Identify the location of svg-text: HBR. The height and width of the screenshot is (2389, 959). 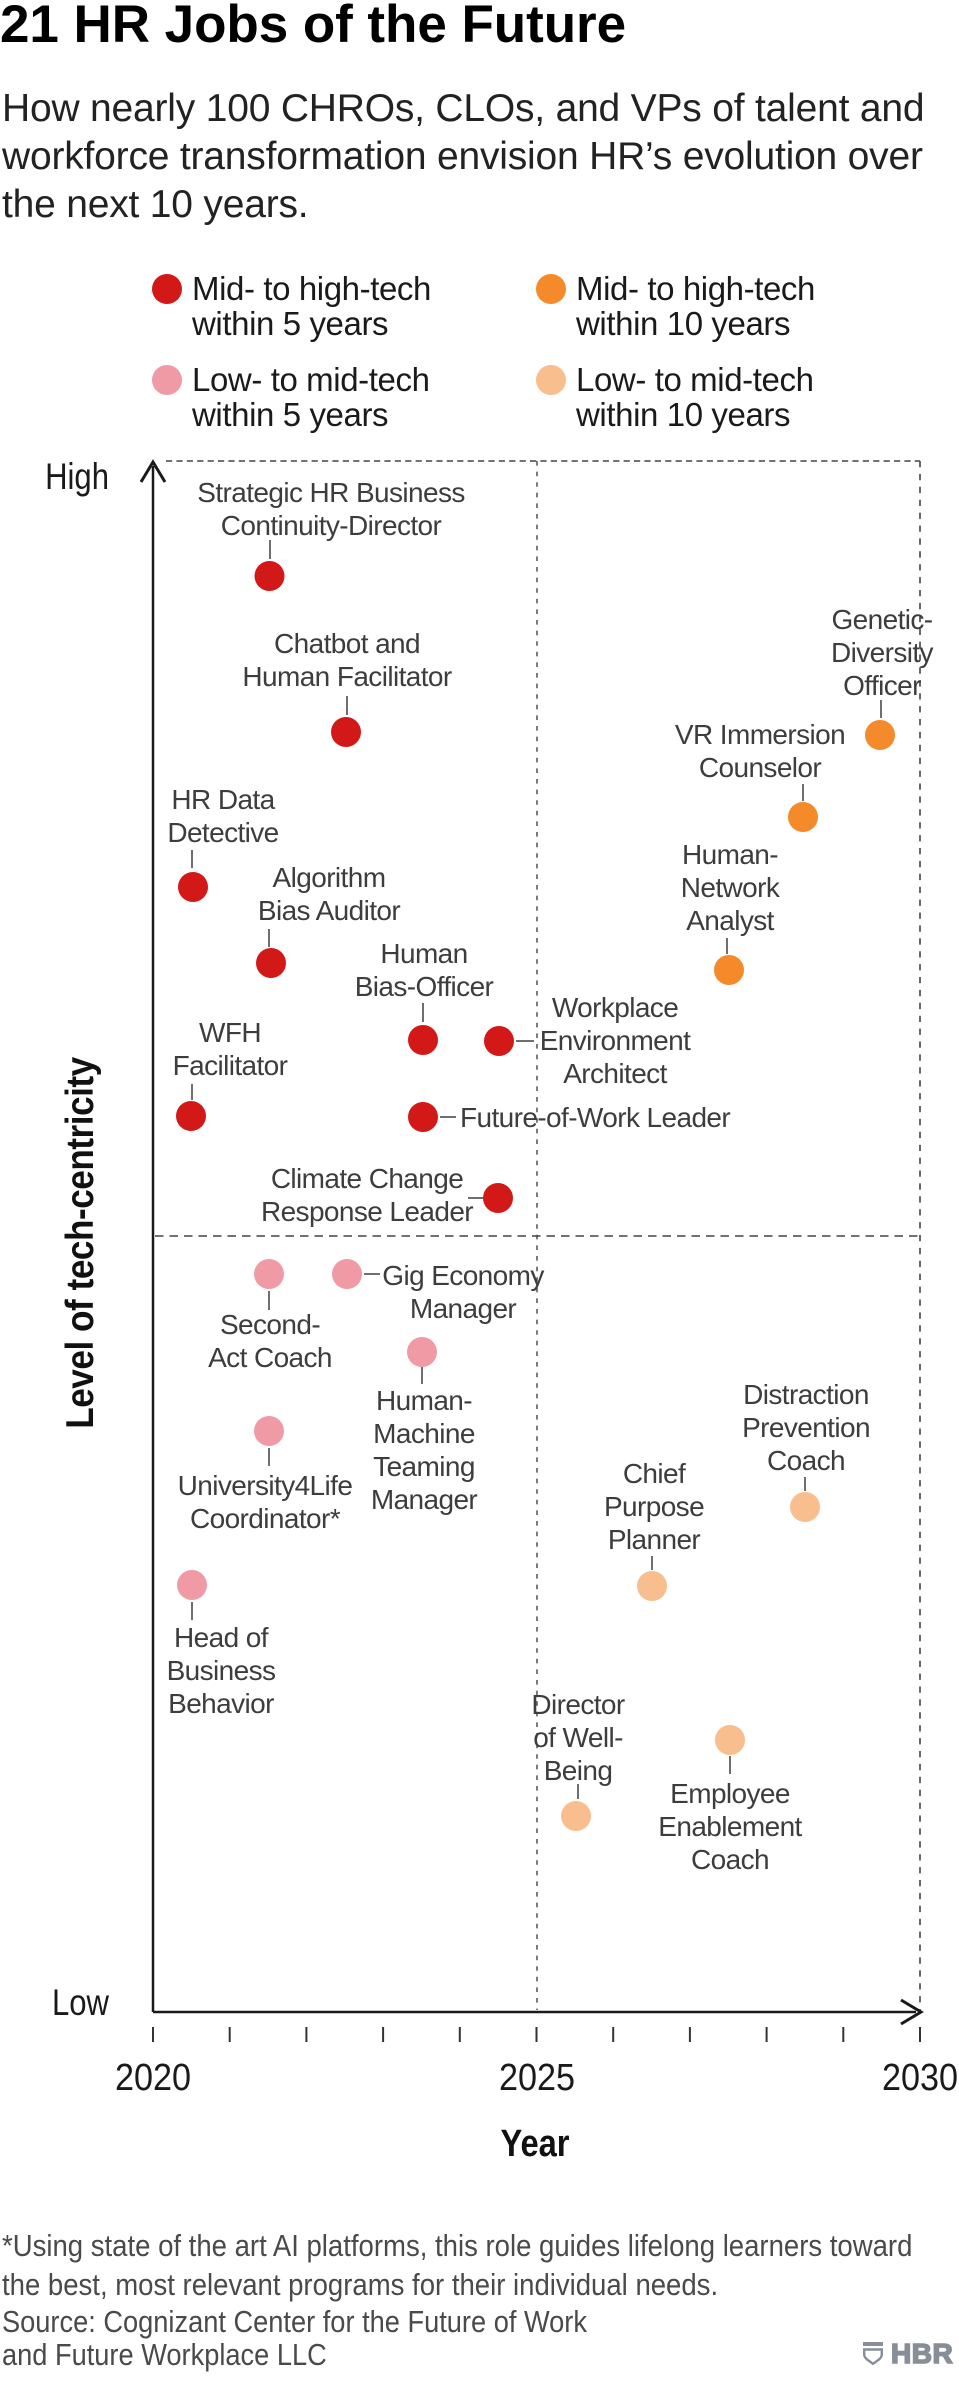
(922, 2353).